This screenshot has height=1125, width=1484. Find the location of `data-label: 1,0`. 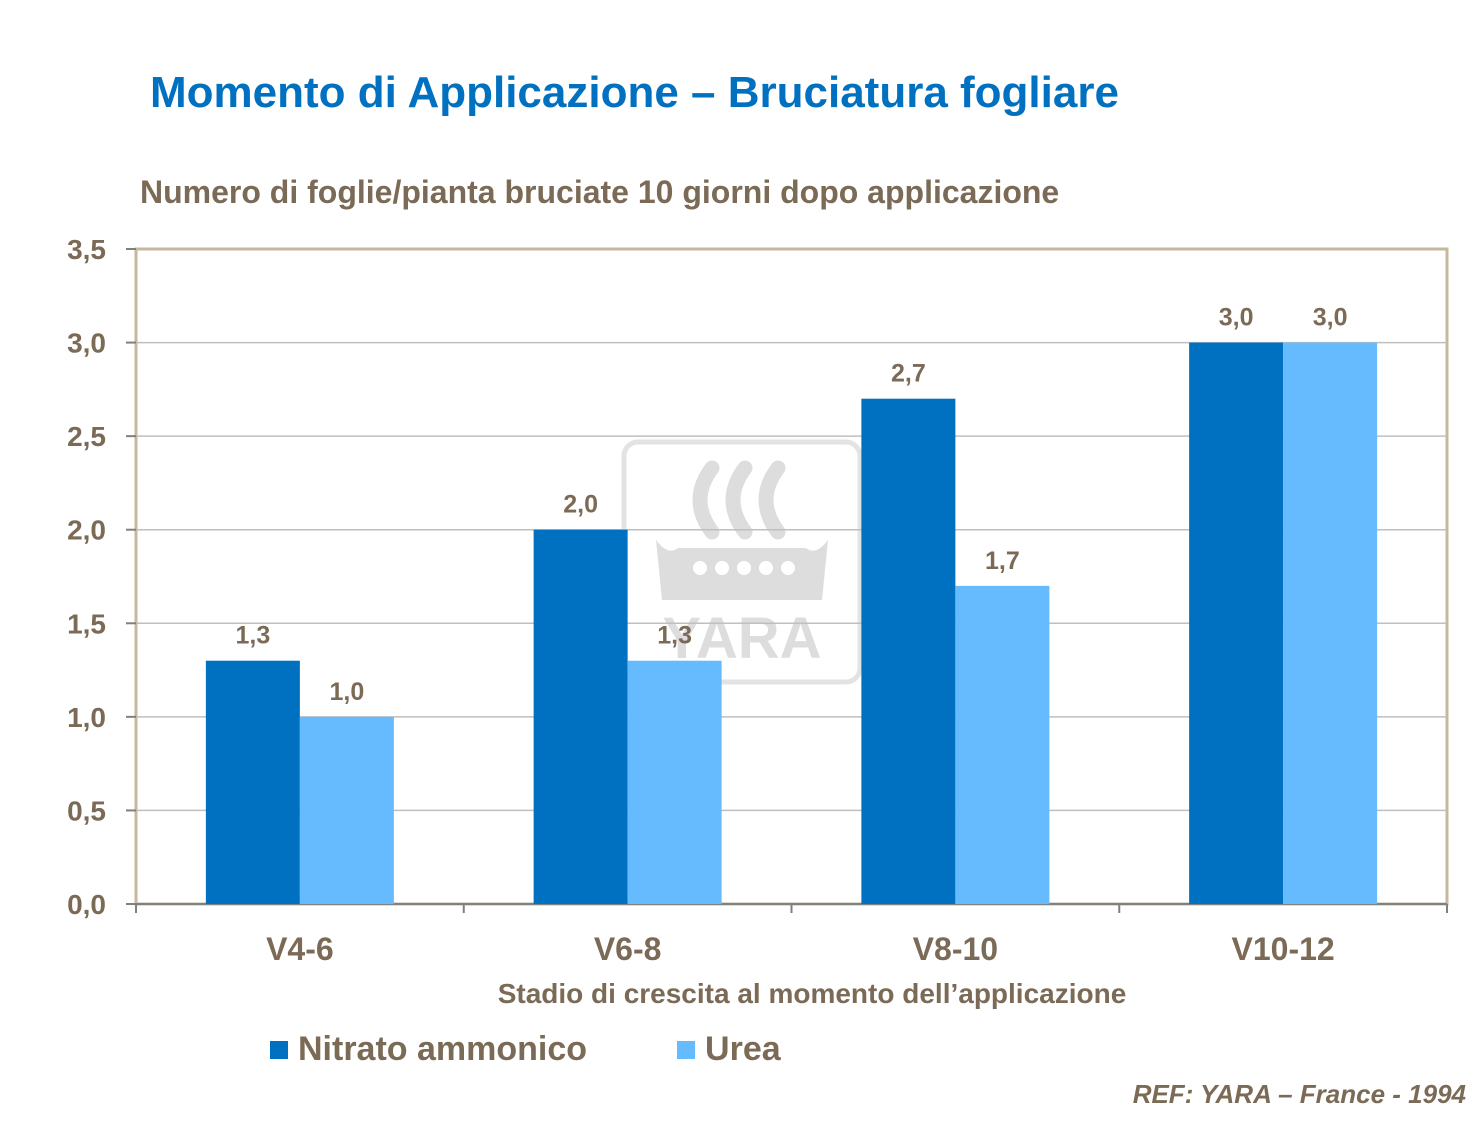

data-label: 1,0 is located at coordinates (346, 692).